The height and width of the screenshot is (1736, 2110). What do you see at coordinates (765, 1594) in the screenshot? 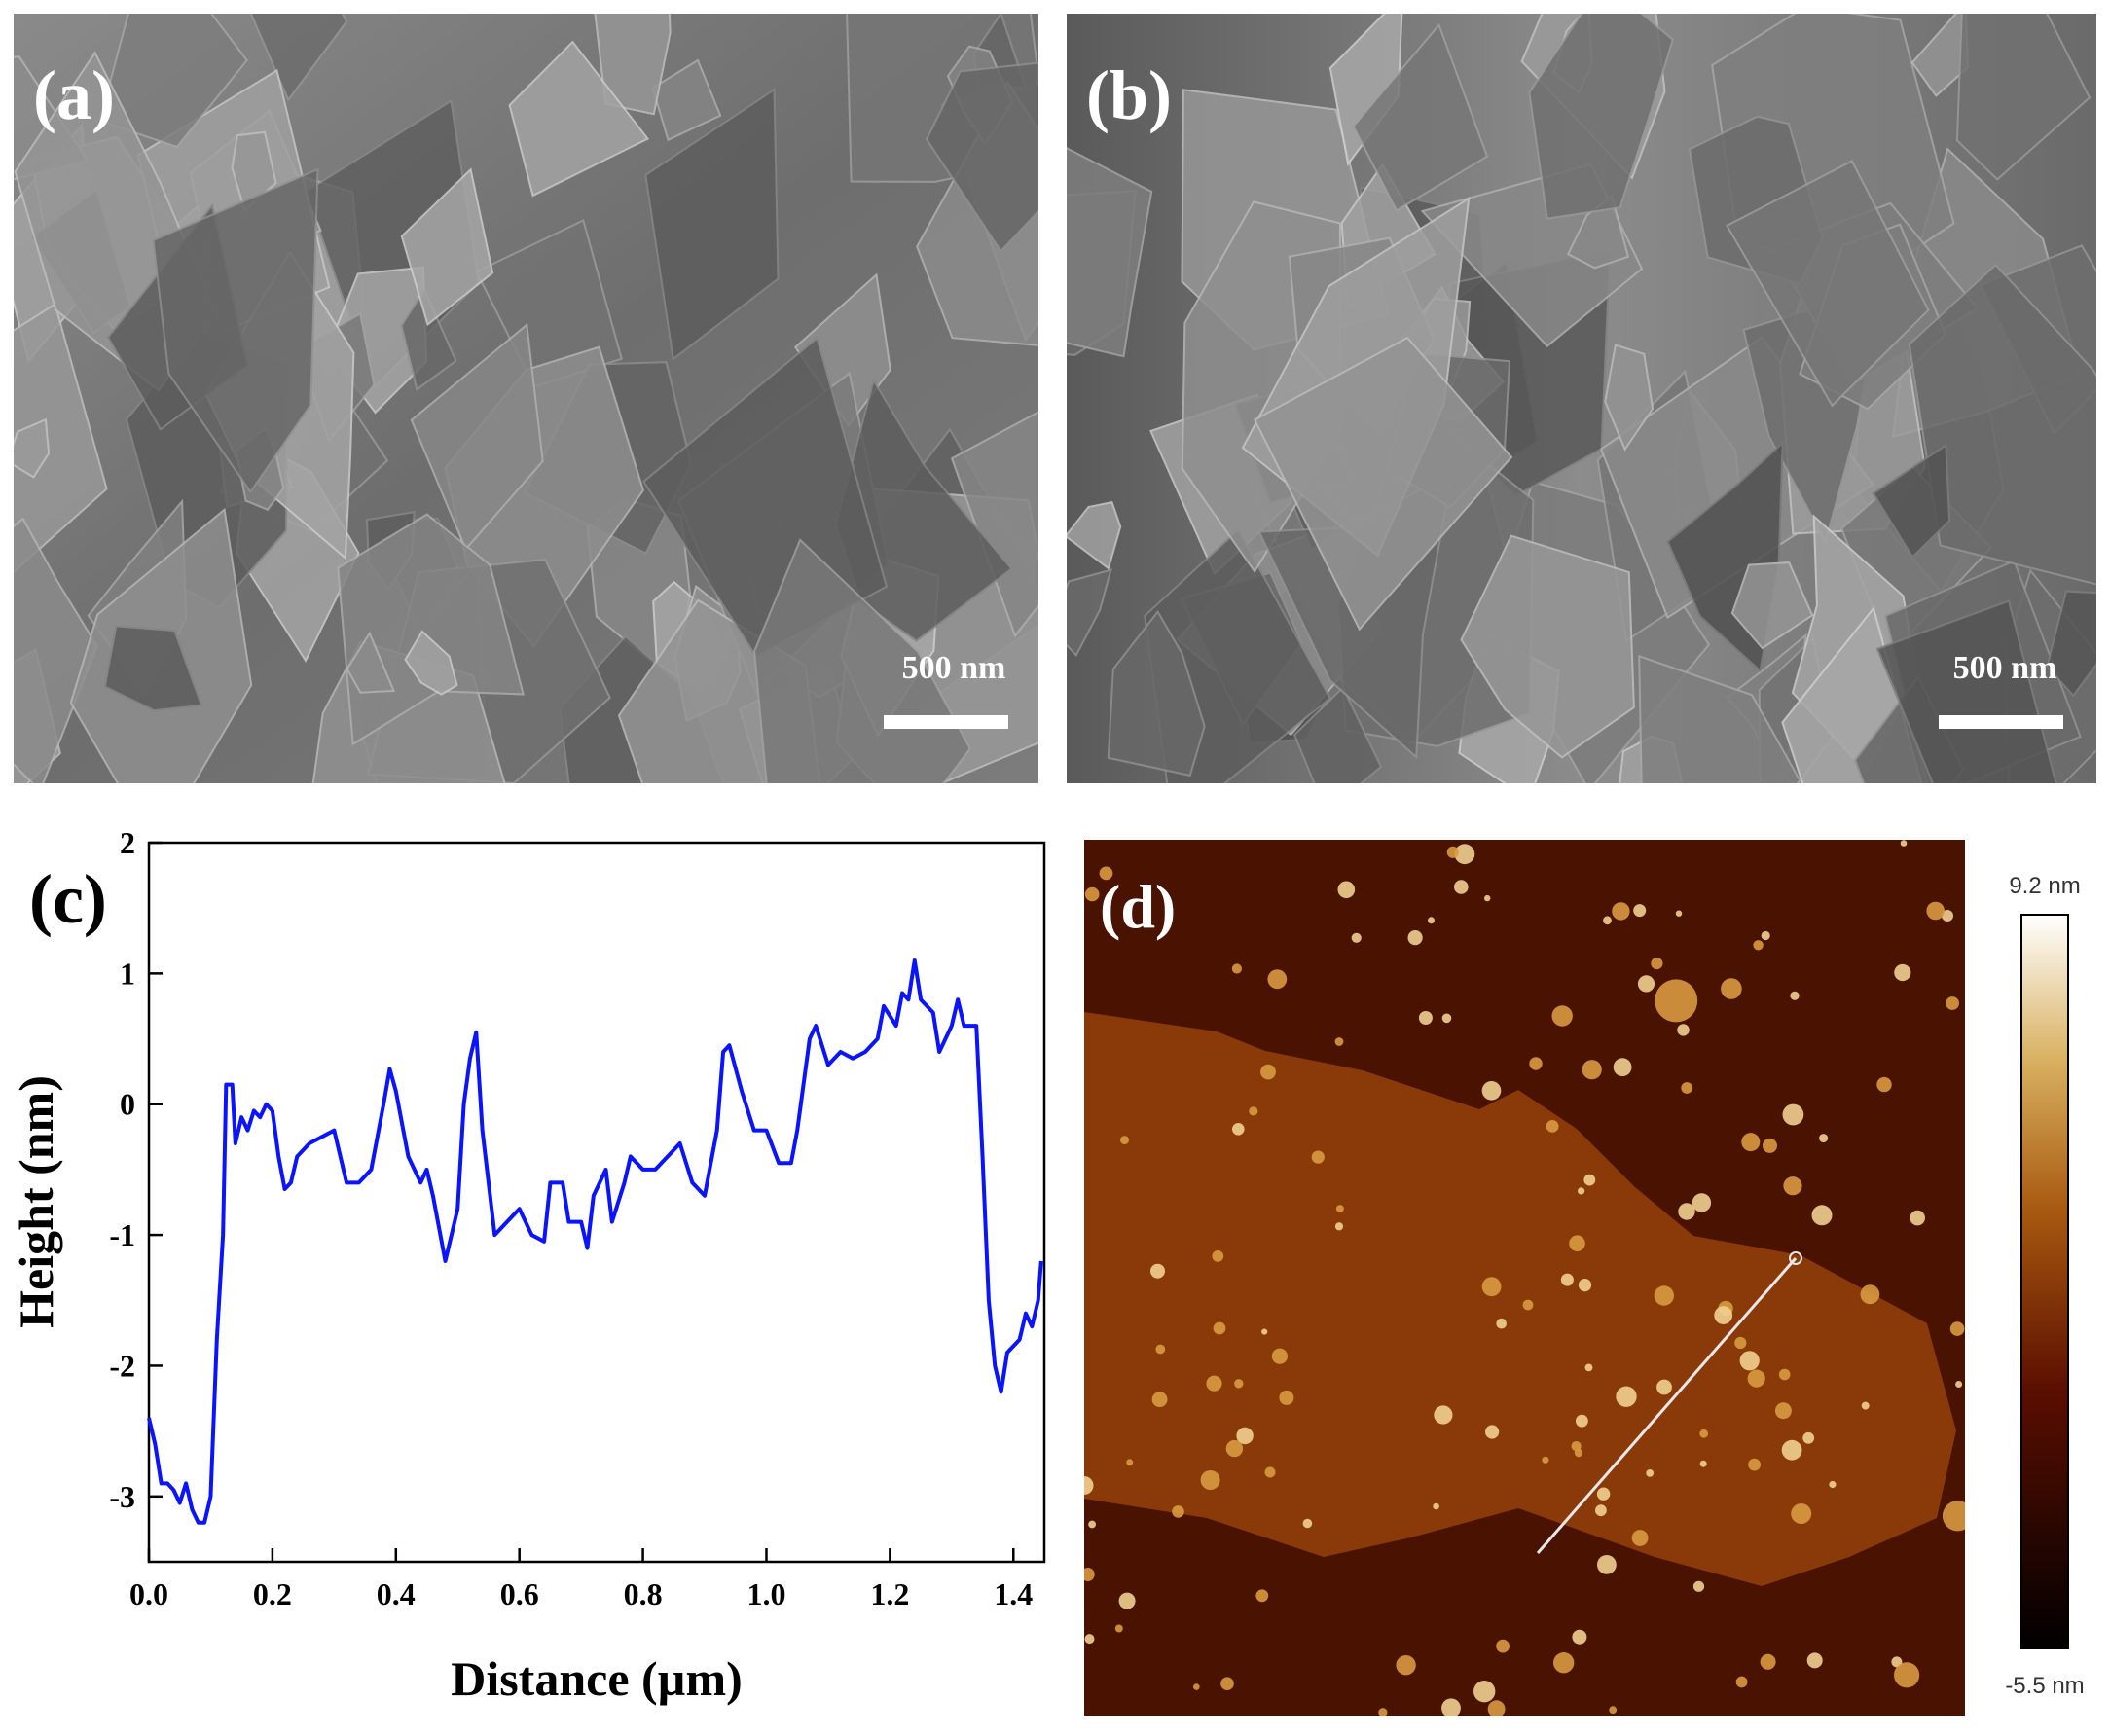
I see `x-tick-label: 1.0` at bounding box center [765, 1594].